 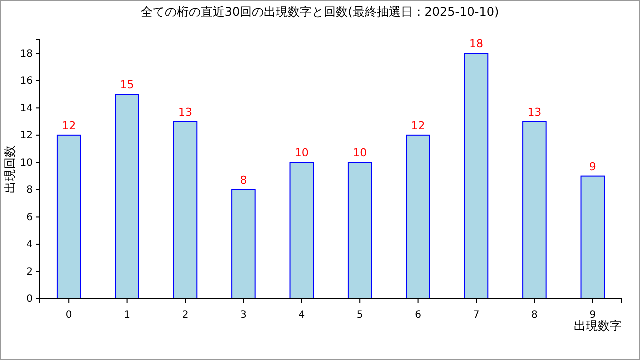 What do you see at coordinates (320, 12) in the screenshot?
I see `chart-title: 全ての桁の直近30回の出現数字と回数(最終抽選日：2025-10-10)` at bounding box center [320, 12].